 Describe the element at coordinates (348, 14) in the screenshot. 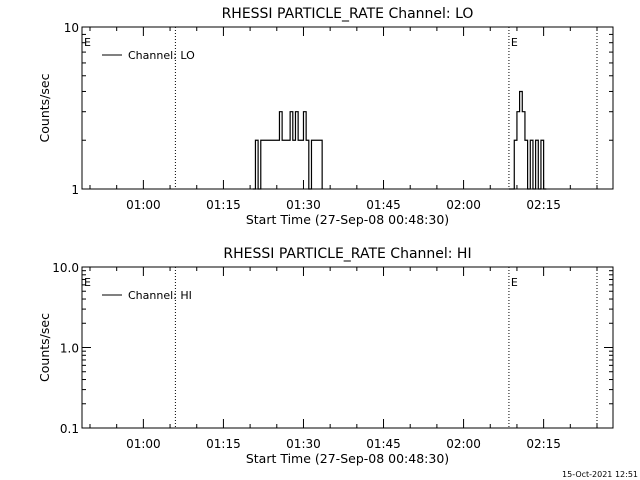

I see `chart-title-0: RHESSI PARTICLE_RATE Channel: LO` at that location.